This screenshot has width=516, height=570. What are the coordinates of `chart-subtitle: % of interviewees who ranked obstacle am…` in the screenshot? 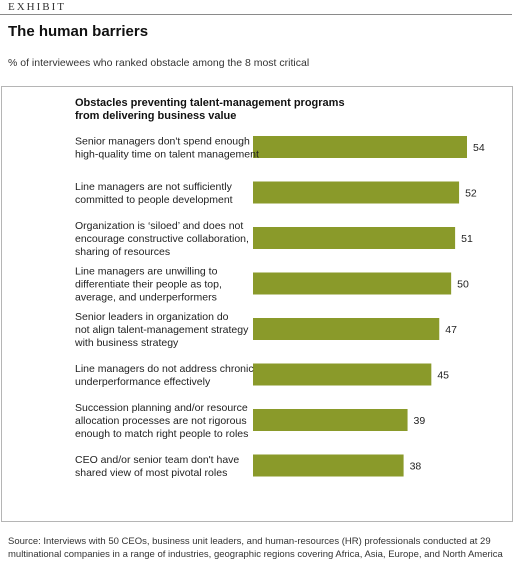 It's located at (159, 63).